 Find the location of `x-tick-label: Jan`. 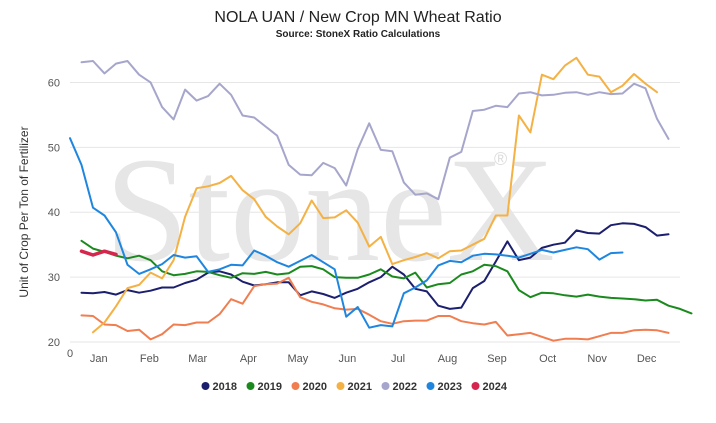

x-tick-label: Jan is located at coordinates (99, 359).